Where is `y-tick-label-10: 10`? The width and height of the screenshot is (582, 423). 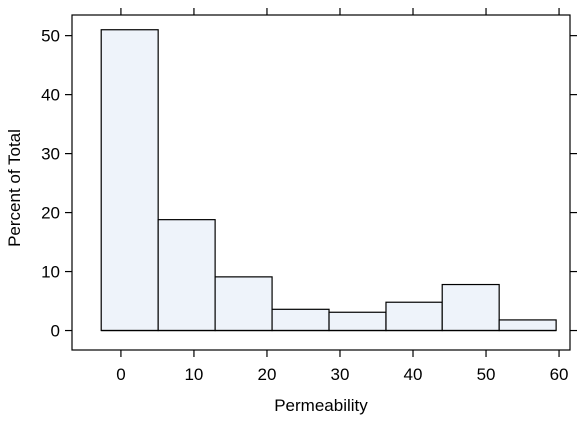
y-tick-label-10: 10 is located at coordinates (50, 272).